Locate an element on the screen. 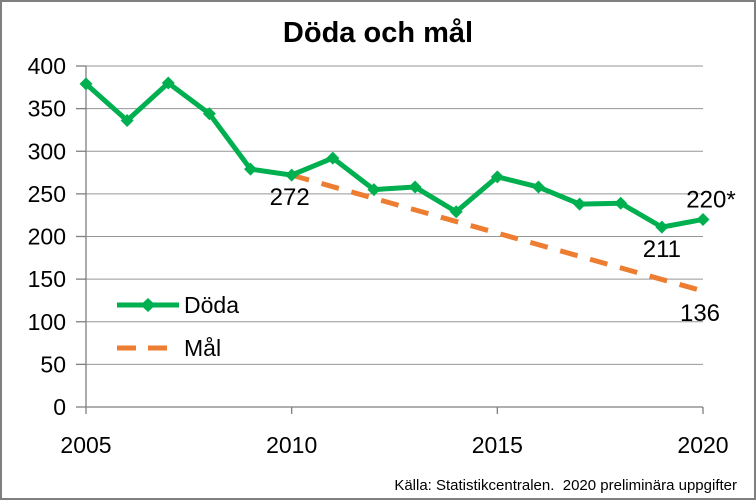 The height and width of the screenshot is (500, 756). legend-item-mal: Mål is located at coordinates (178, 348).